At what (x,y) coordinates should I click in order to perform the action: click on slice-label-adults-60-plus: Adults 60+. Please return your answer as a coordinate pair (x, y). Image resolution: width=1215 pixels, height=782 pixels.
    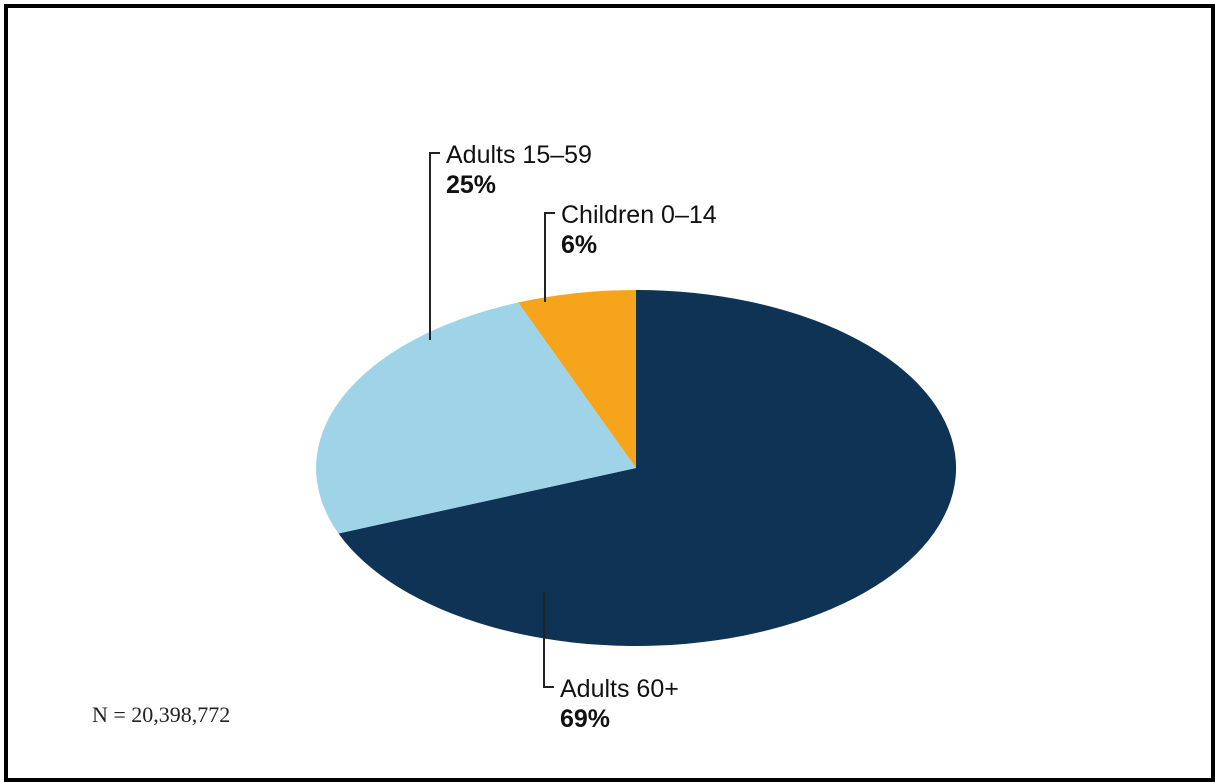
    Looking at the image, I should click on (619, 689).